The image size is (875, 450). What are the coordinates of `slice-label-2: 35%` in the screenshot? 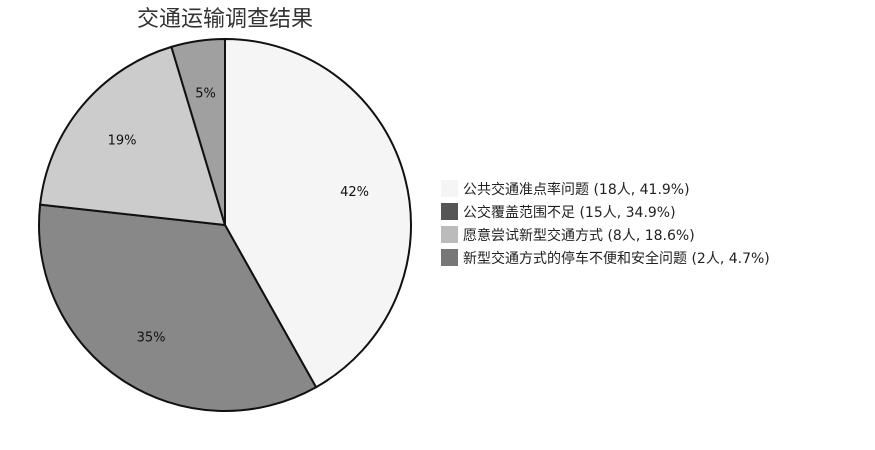 It's located at (151, 338).